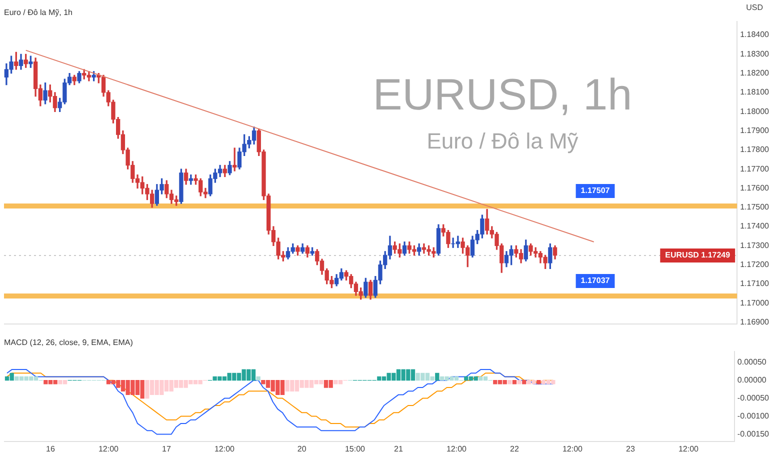  What do you see at coordinates (38, 13) in the screenshot?
I see `chart-title: Euro / Đô la Mỹ, 1h` at bounding box center [38, 13].